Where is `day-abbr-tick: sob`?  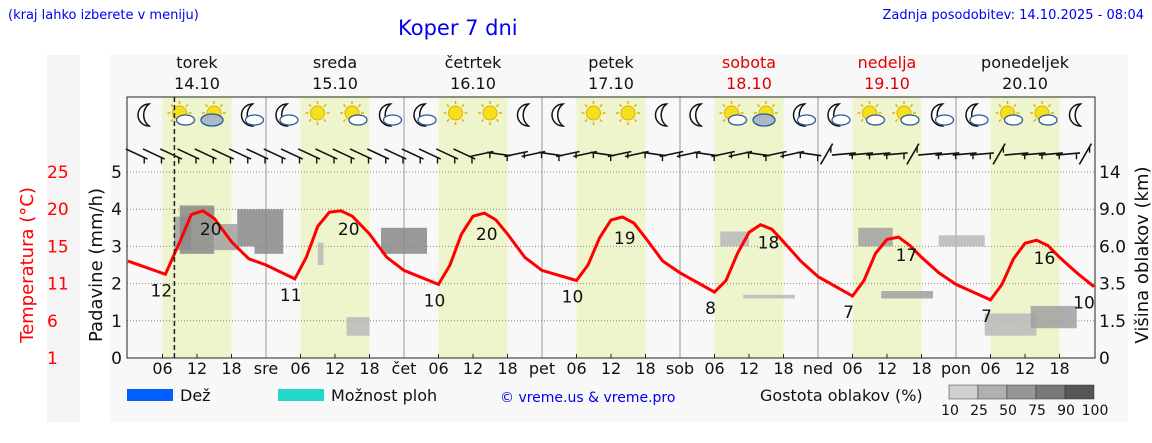 day-abbr-tick: sob is located at coordinates (680, 368).